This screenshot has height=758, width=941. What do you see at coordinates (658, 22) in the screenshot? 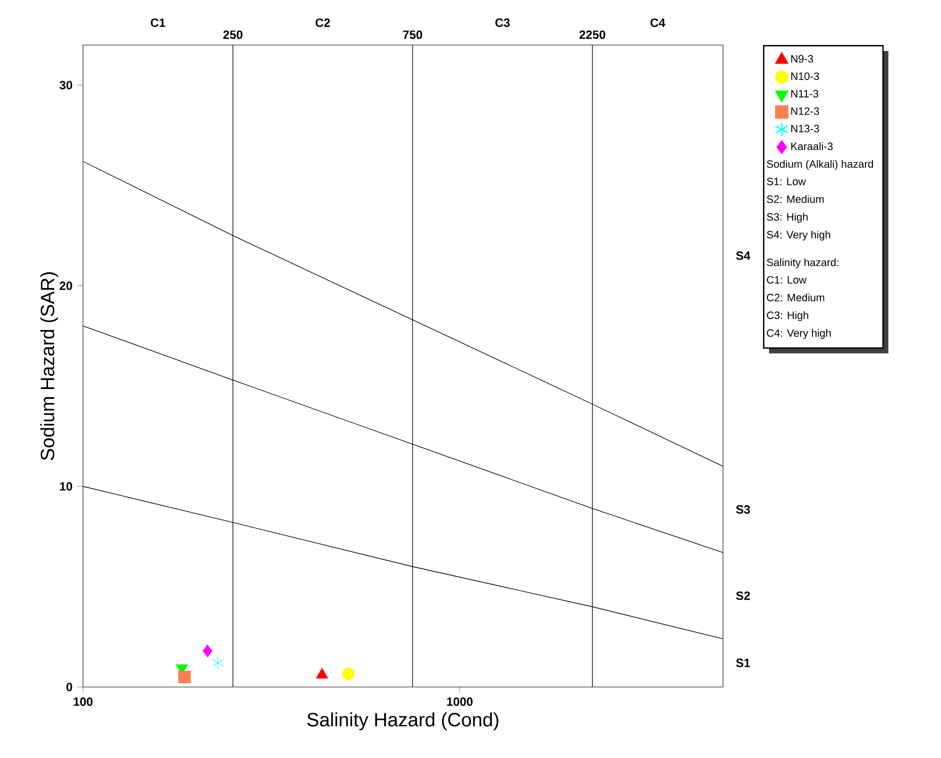
I see `text: C4` at bounding box center [658, 22].